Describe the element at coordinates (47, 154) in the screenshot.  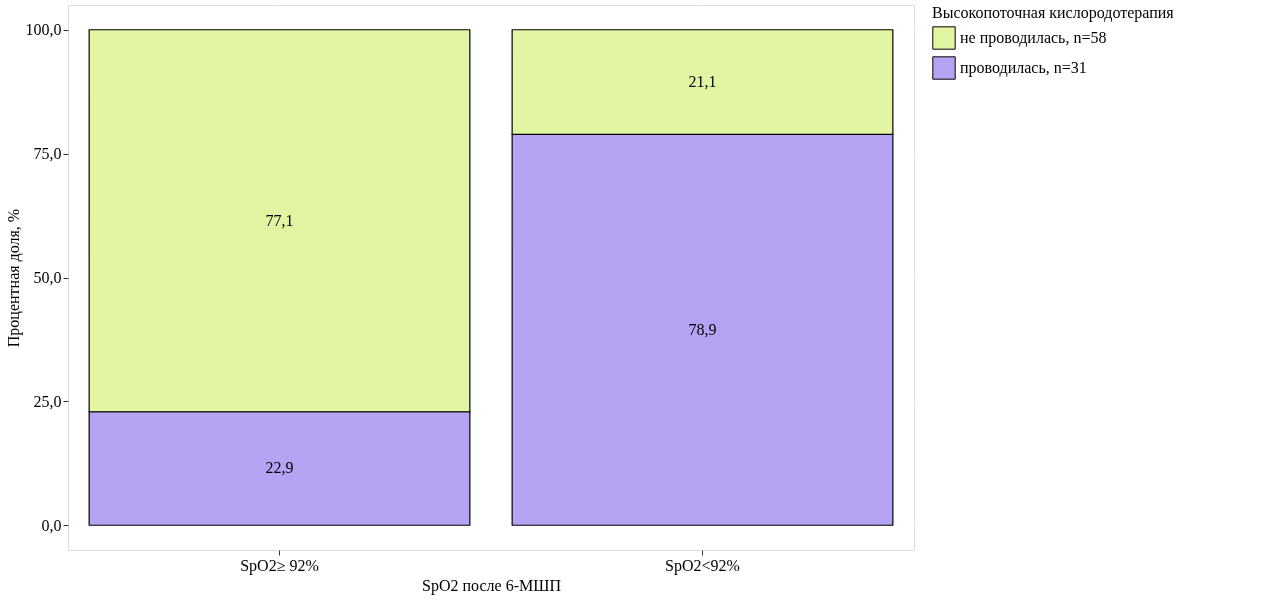
I see `y-tick-label: 75,0` at that location.